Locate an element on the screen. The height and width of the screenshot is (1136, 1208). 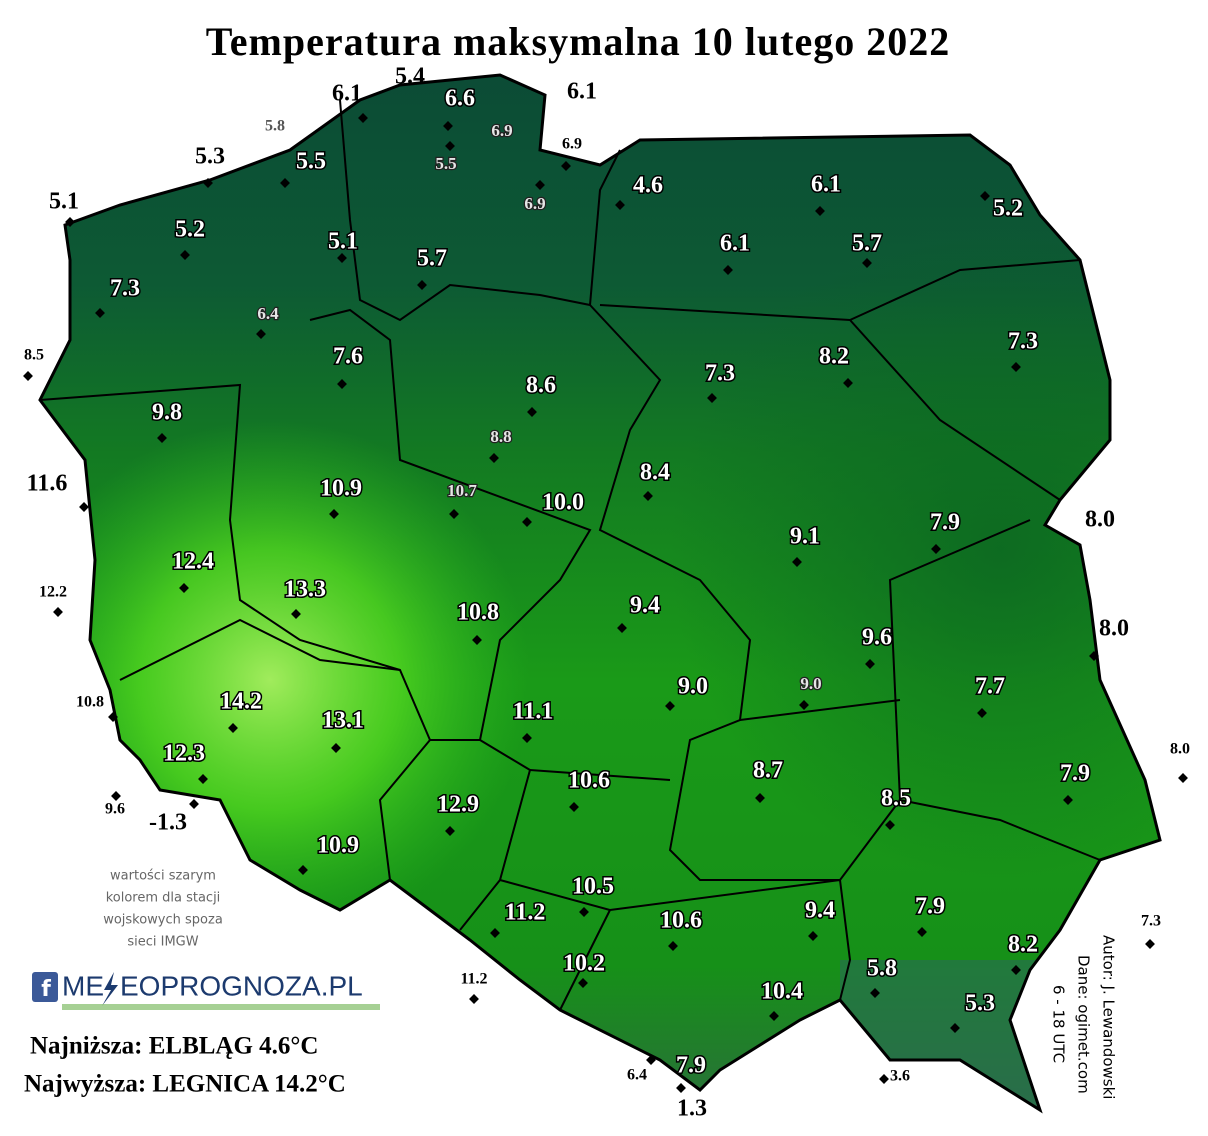
station-value: 1.3 is located at coordinates (692, 1109).